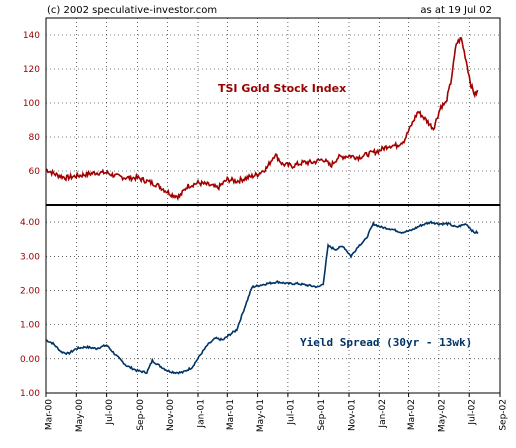 The height and width of the screenshot is (448, 516). What do you see at coordinates (201, 414) in the screenshot?
I see `x-tick-label: Jan-01` at bounding box center [201, 414].